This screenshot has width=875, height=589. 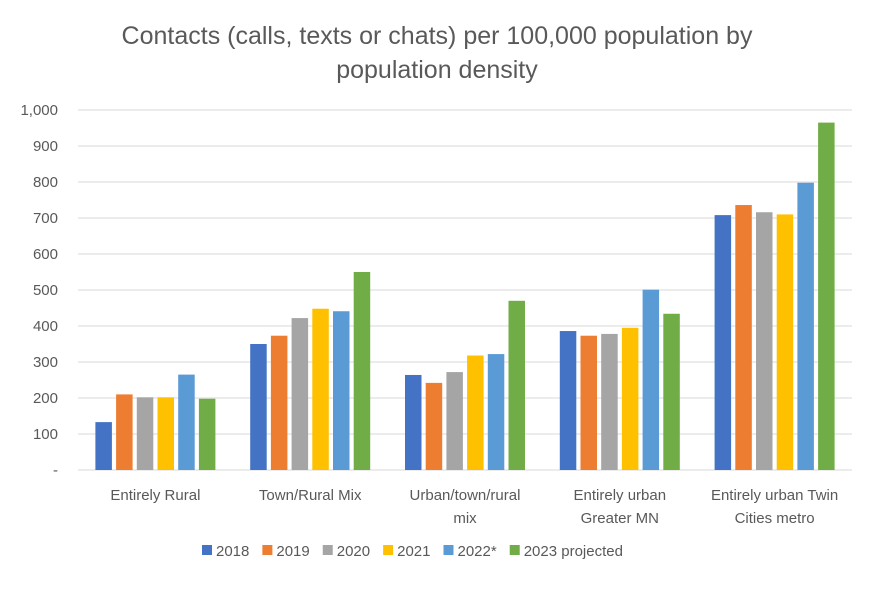 I want to click on y-tick-label: 800, so click(x=45, y=182).